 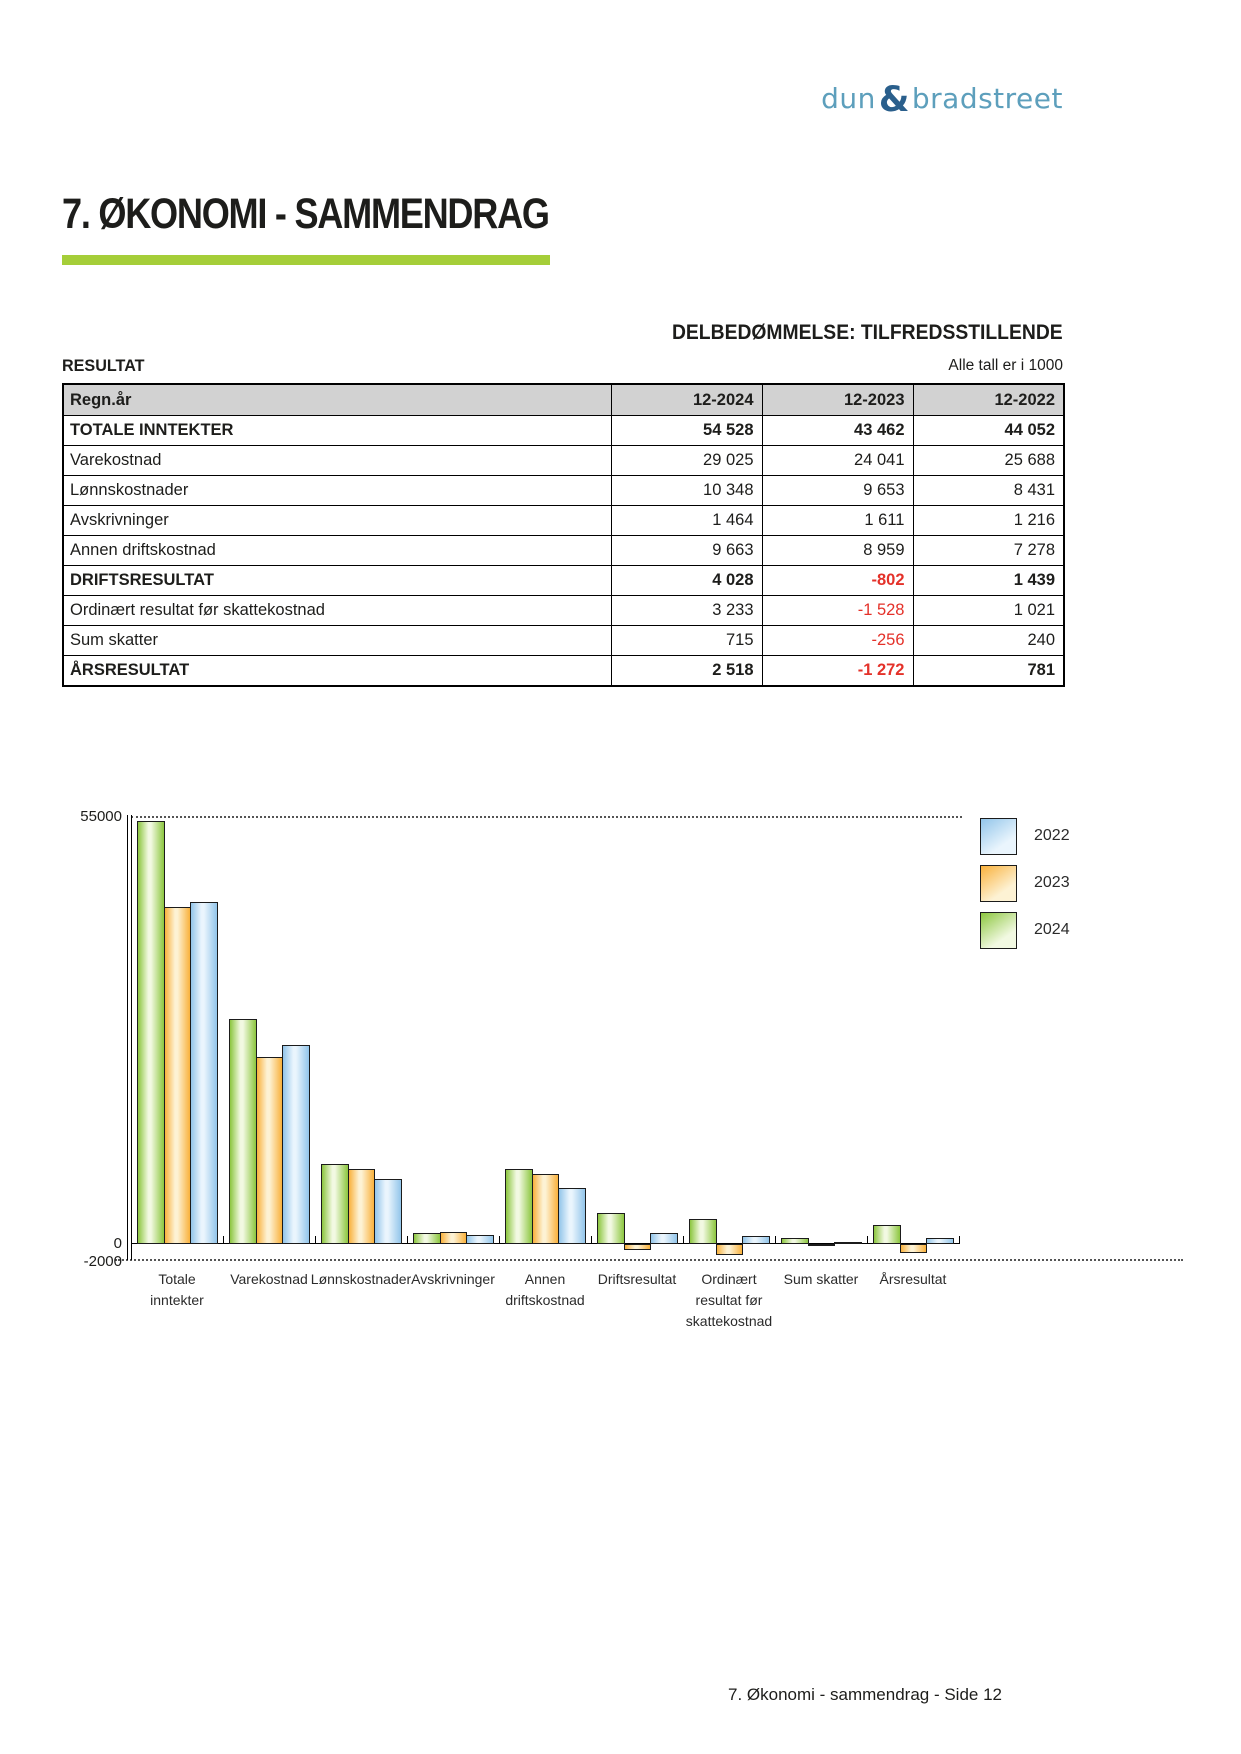 I want to click on row-value: 10 348, so click(x=686, y=490).